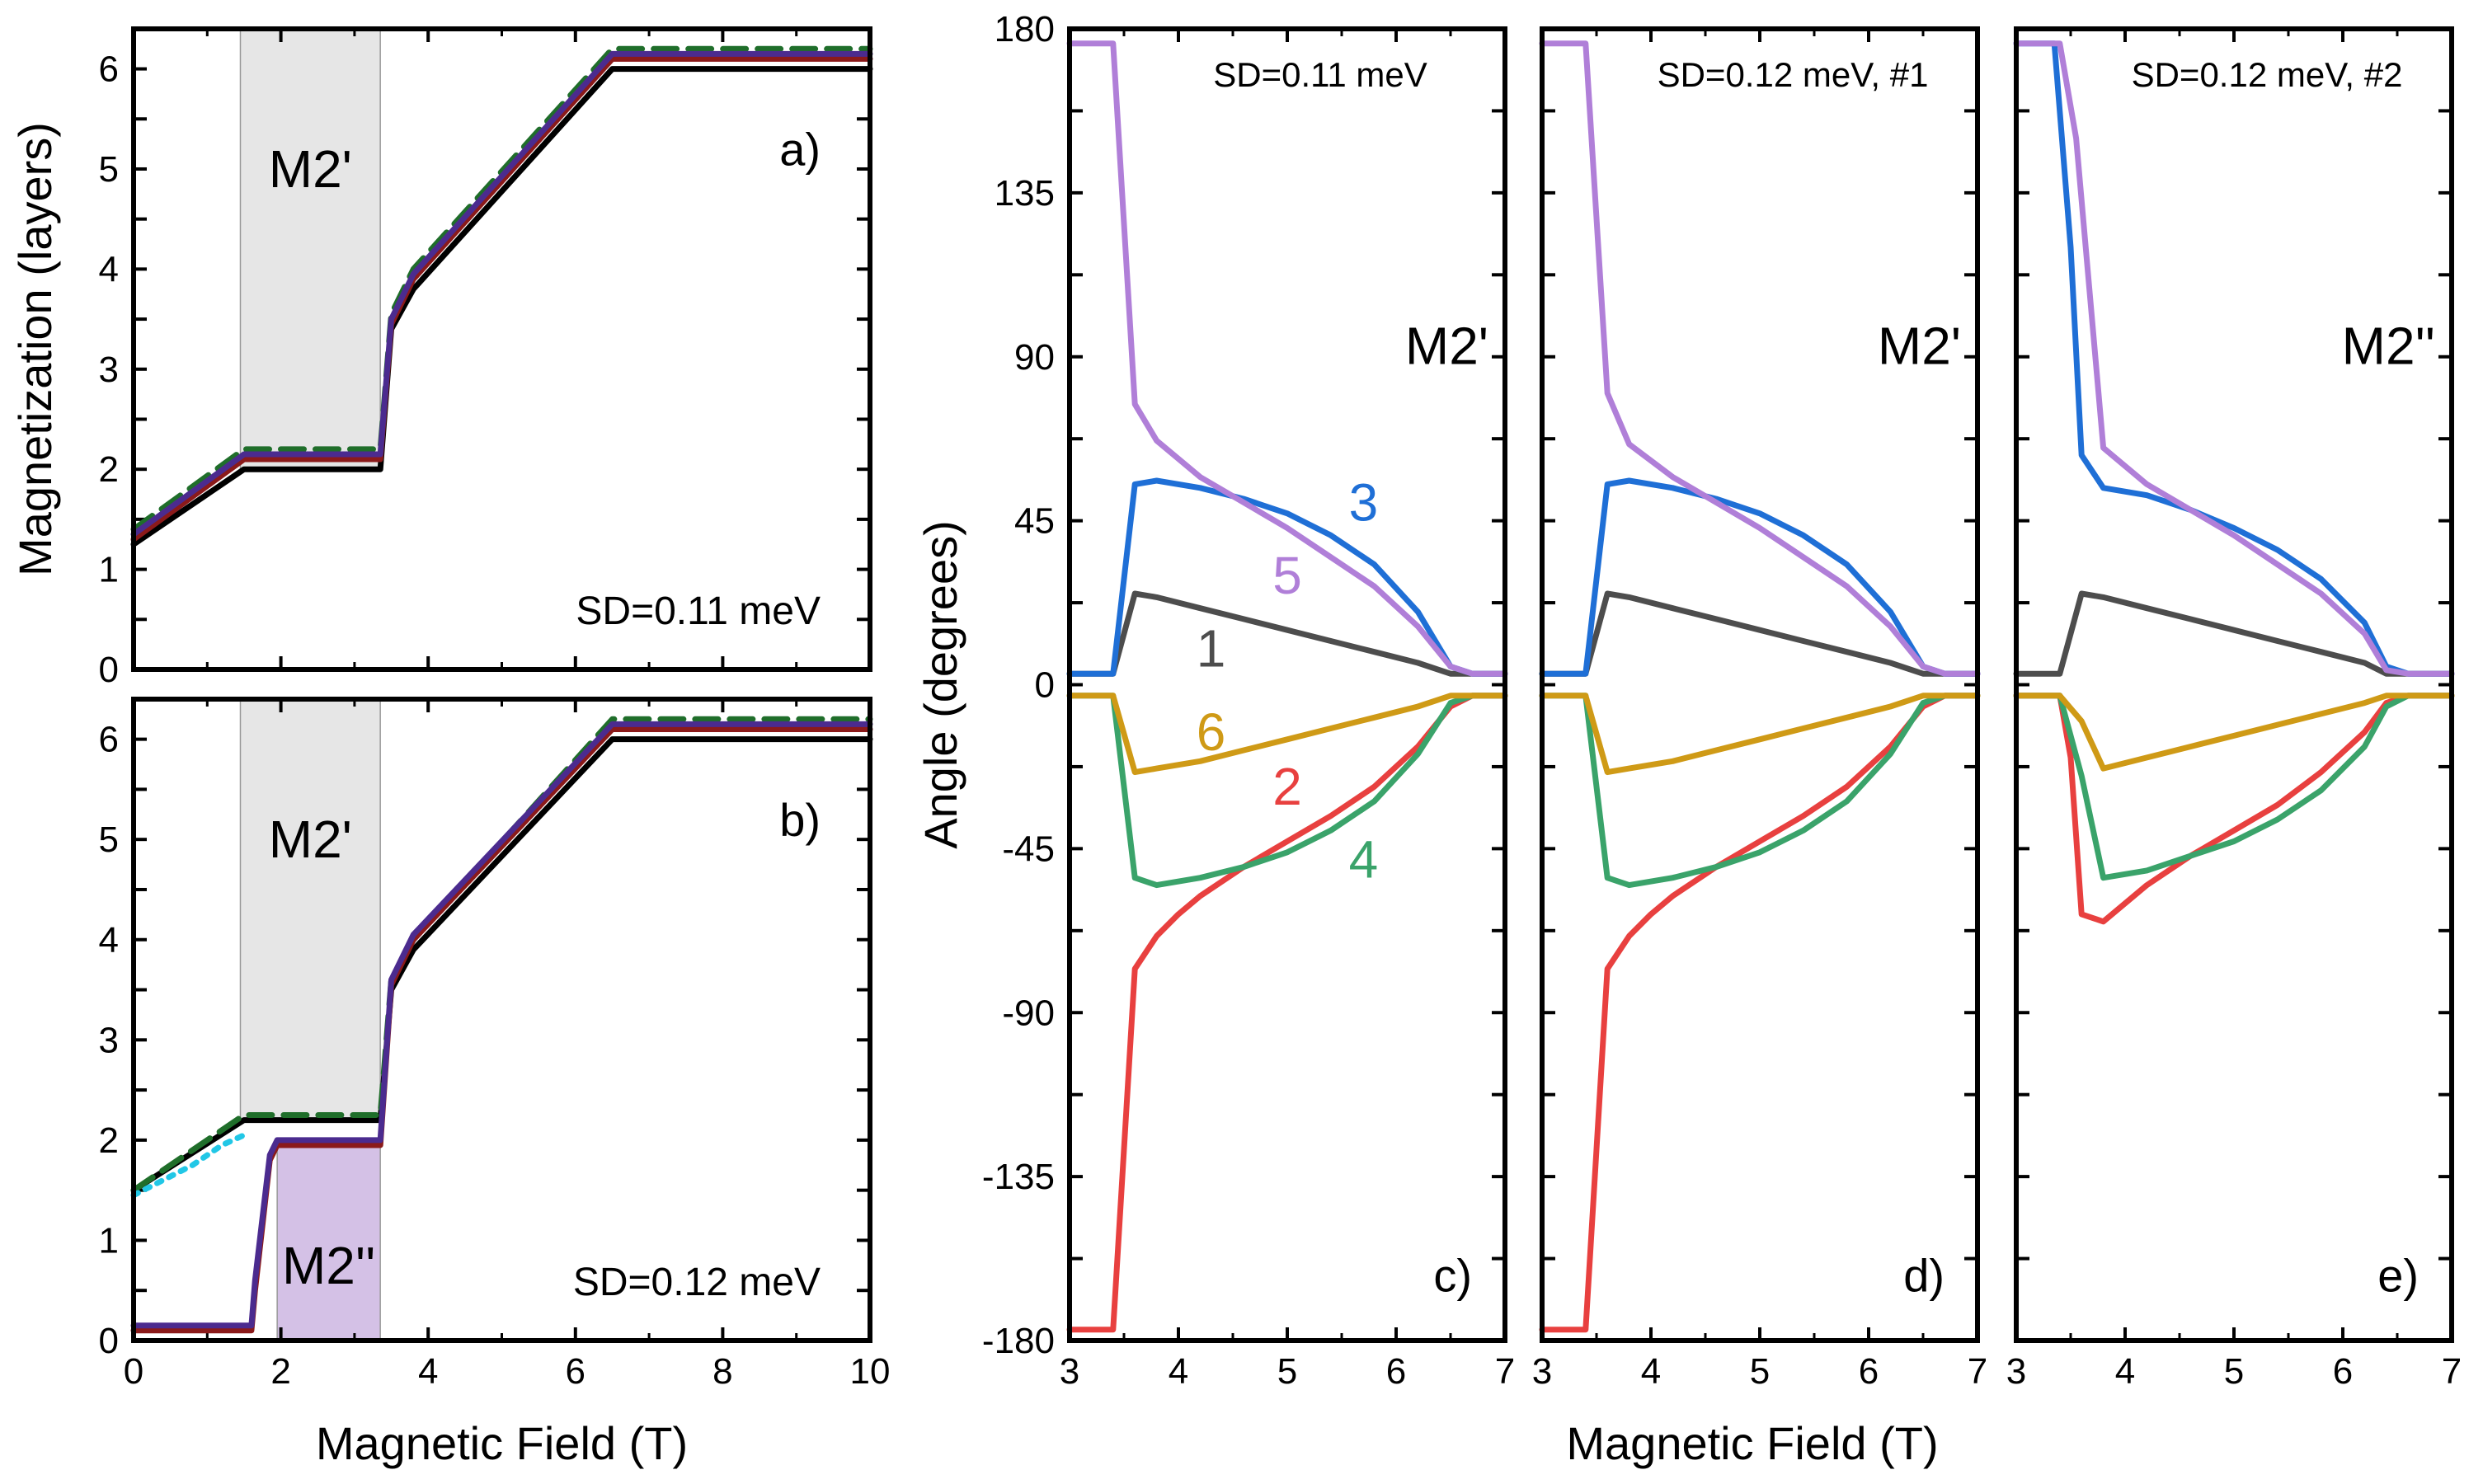 This screenshot has width=2483, height=1484. I want to click on axes-frame-a, so click(501, 349).